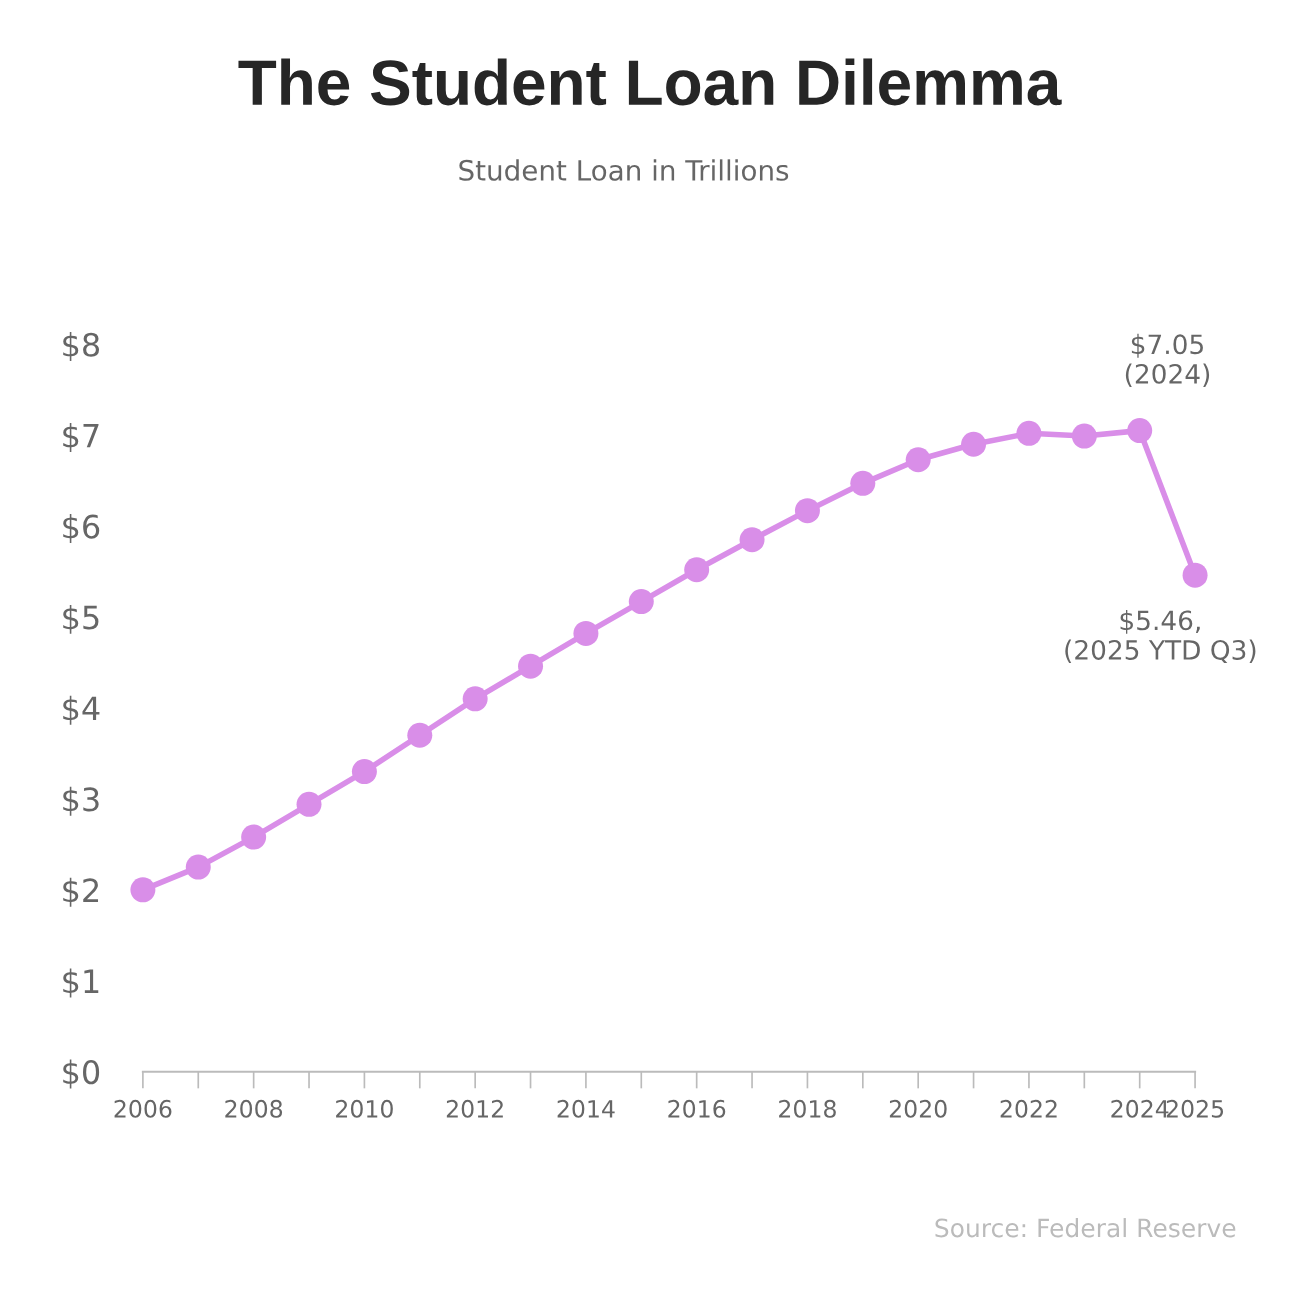 The image size is (1299, 1299). Describe the element at coordinates (1028, 1108) in the screenshot. I see `x-tick-label: 2022` at that location.